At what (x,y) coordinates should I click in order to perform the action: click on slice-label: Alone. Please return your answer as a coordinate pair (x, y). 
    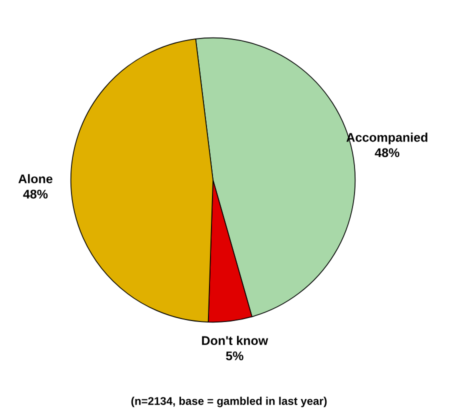
    Looking at the image, I should click on (35, 179).